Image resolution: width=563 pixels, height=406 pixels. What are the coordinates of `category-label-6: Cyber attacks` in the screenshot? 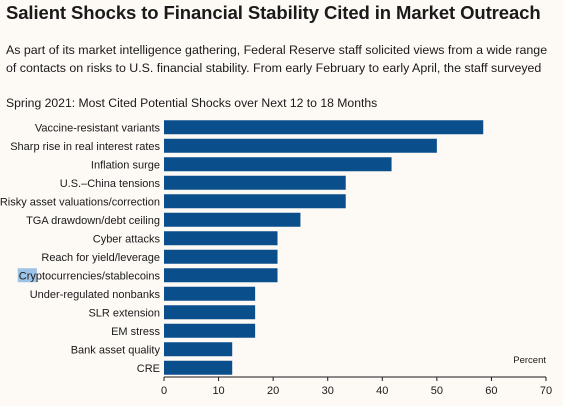 It's located at (127, 239).